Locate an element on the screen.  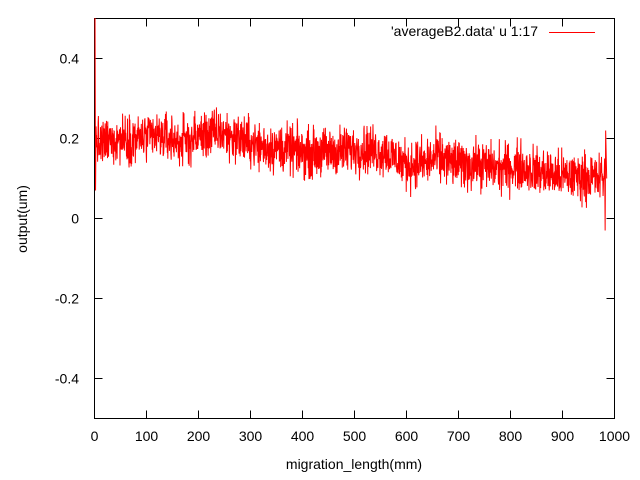
y-tick-label: -0.2 is located at coordinates (67, 299).